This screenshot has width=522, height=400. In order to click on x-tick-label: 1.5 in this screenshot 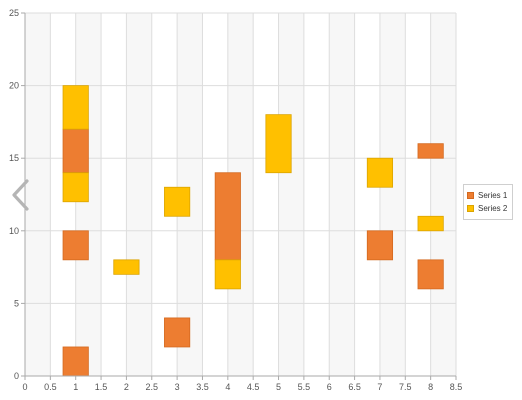, I will do `click(101, 387)`.